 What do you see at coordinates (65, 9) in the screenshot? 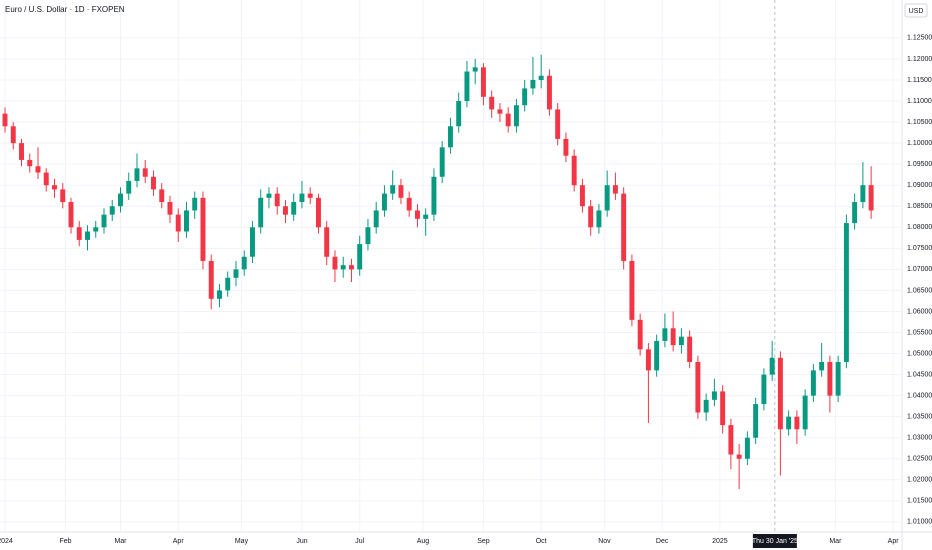
I see `chart-title: Euro / U.S. Dollar · 1D · FXOPEN` at bounding box center [65, 9].